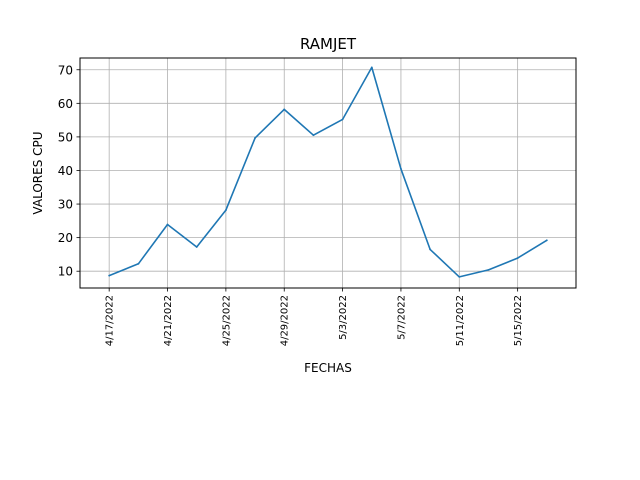 The width and height of the screenshot is (640, 480). What do you see at coordinates (65, 272) in the screenshot?
I see `y-tick-label: 10` at bounding box center [65, 272].